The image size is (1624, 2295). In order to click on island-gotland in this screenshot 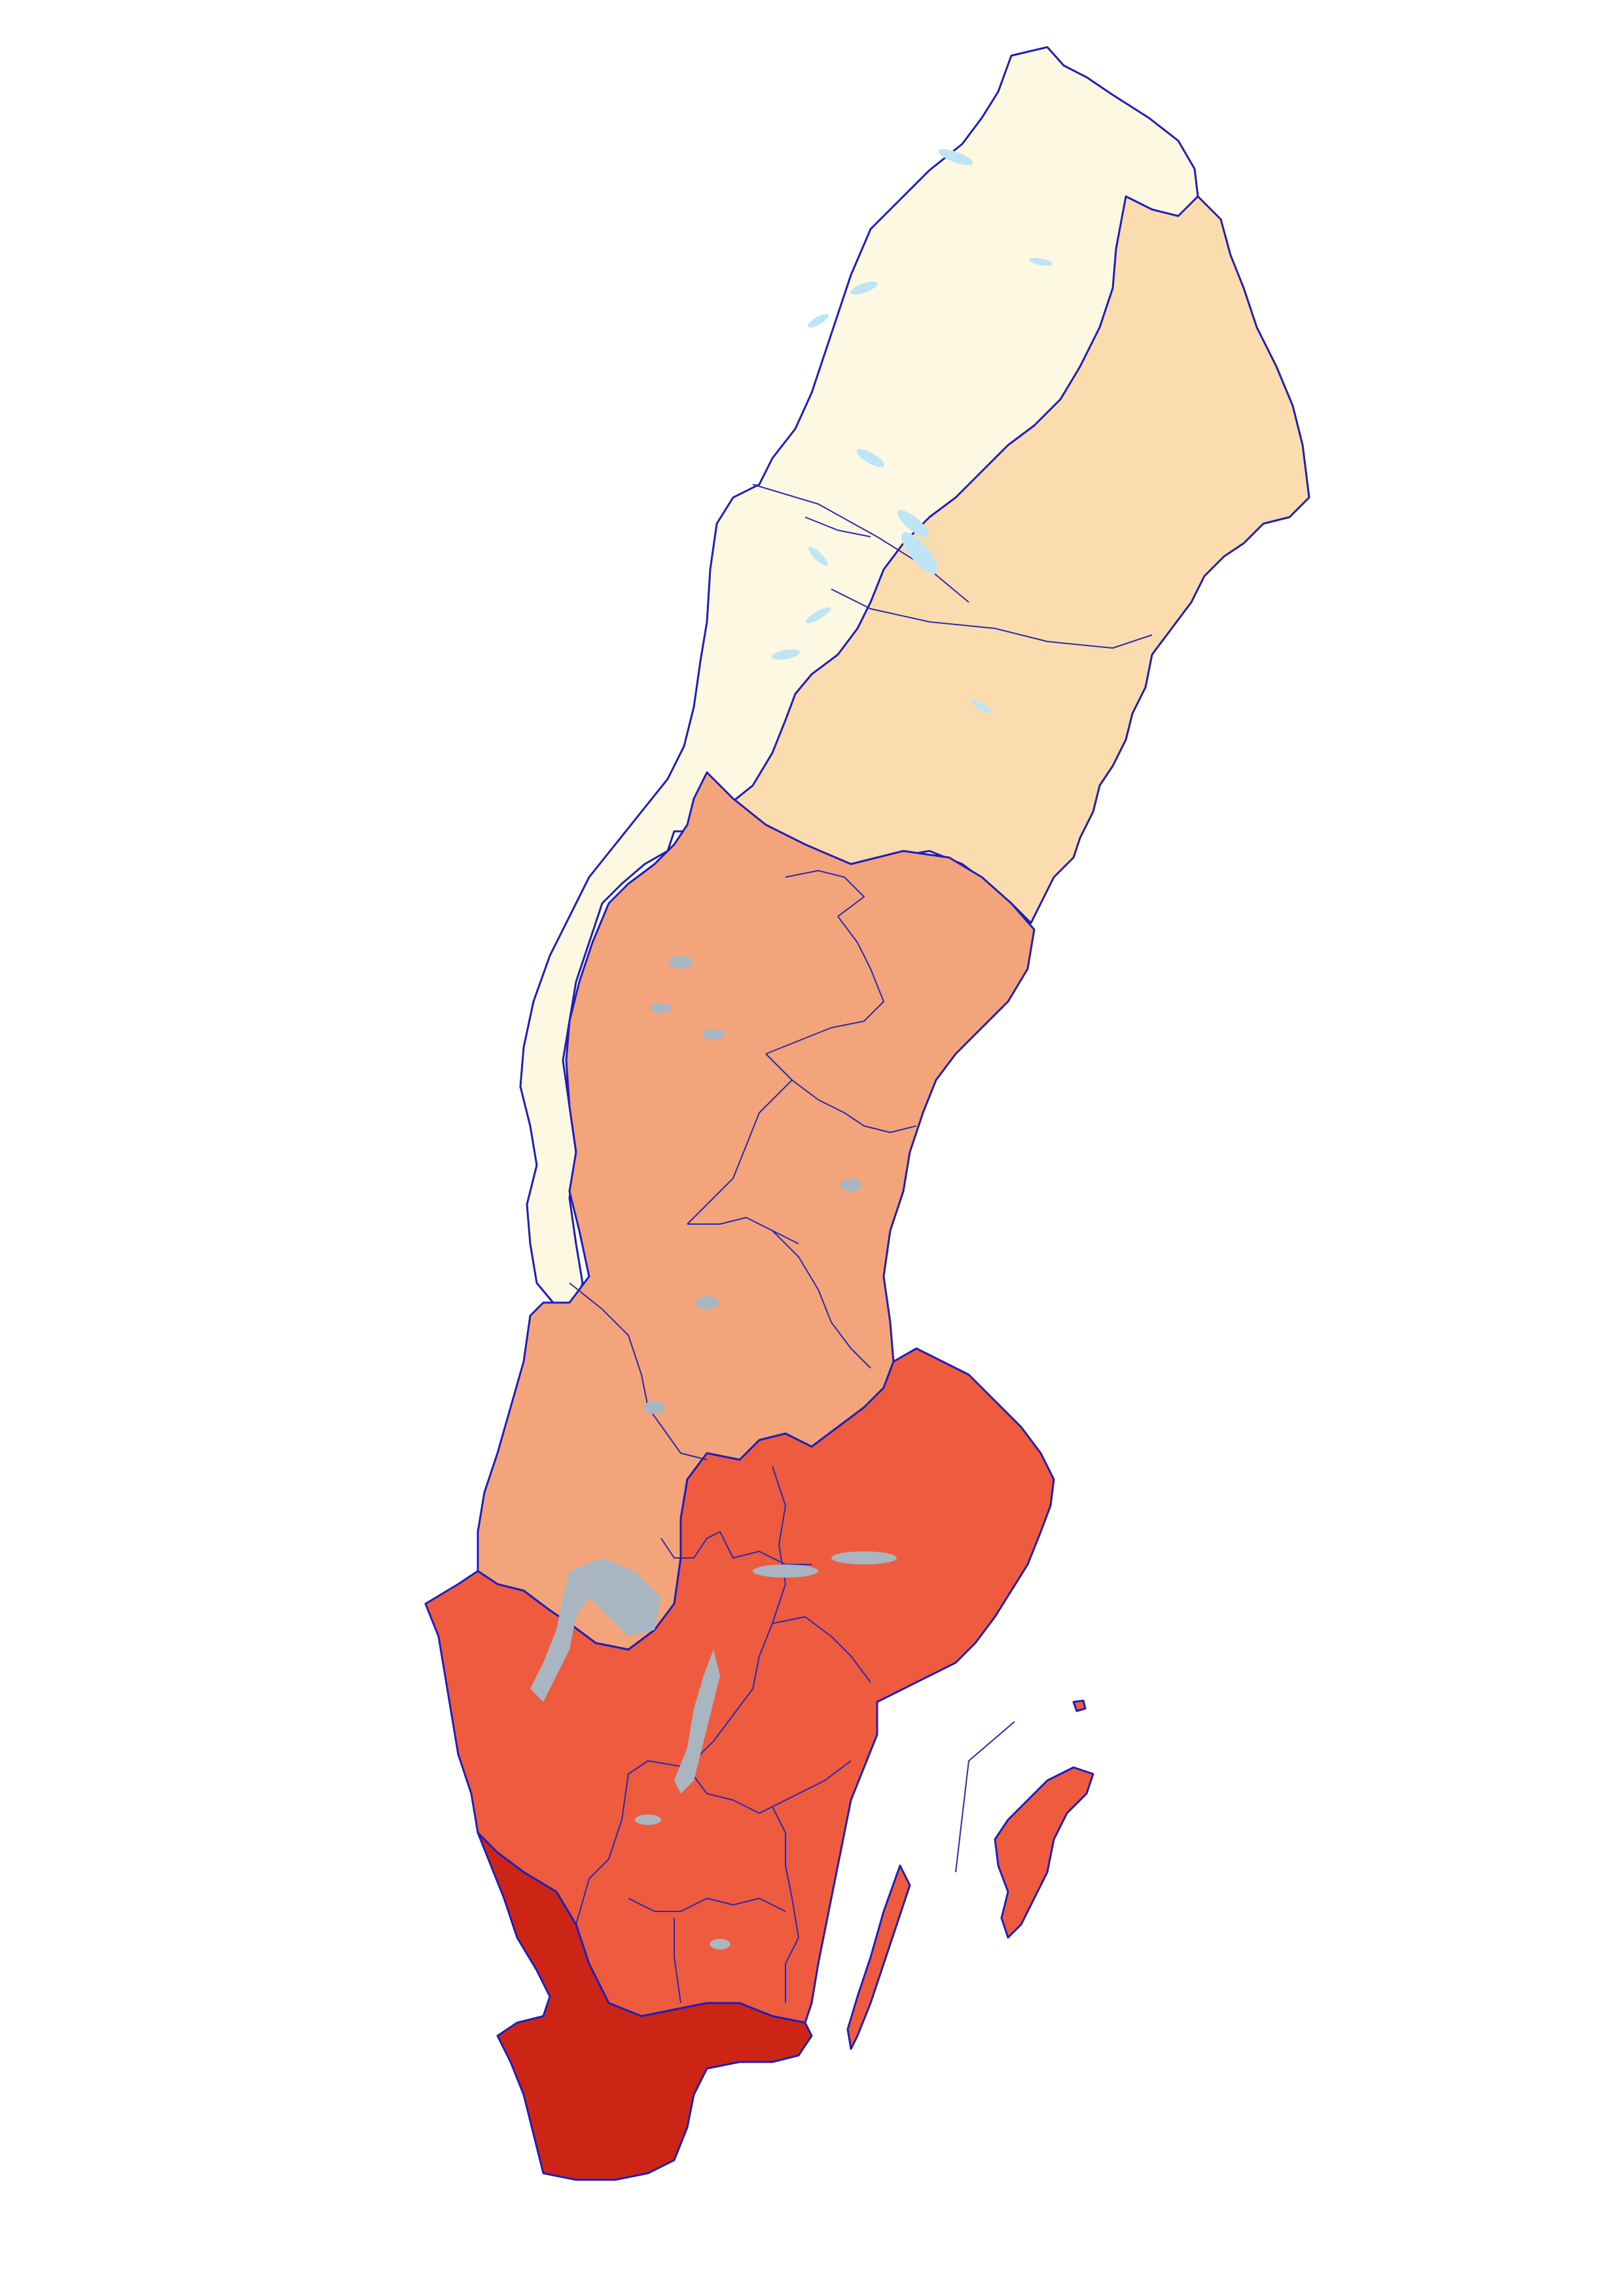, I will do `click(1044, 1853)`.